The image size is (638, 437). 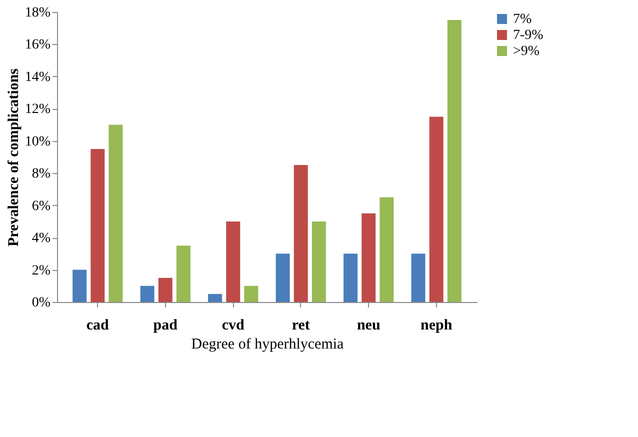 I want to click on x-axis-title: Degree of hyperhlycemia, so click(x=267, y=344).